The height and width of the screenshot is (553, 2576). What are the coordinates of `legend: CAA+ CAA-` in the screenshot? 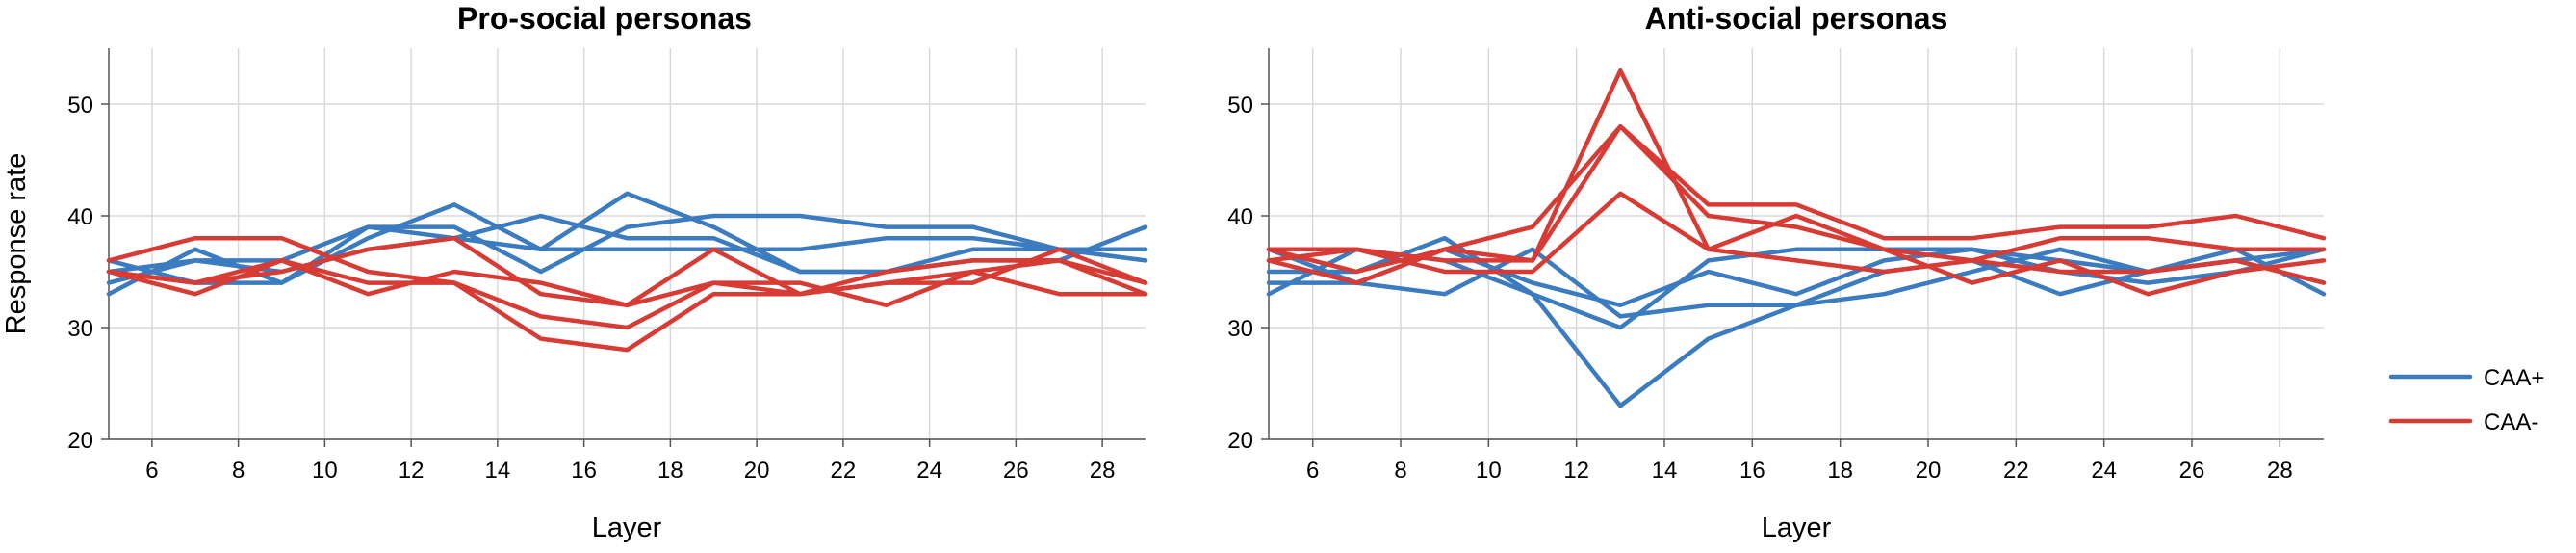 It's located at (2466, 400).